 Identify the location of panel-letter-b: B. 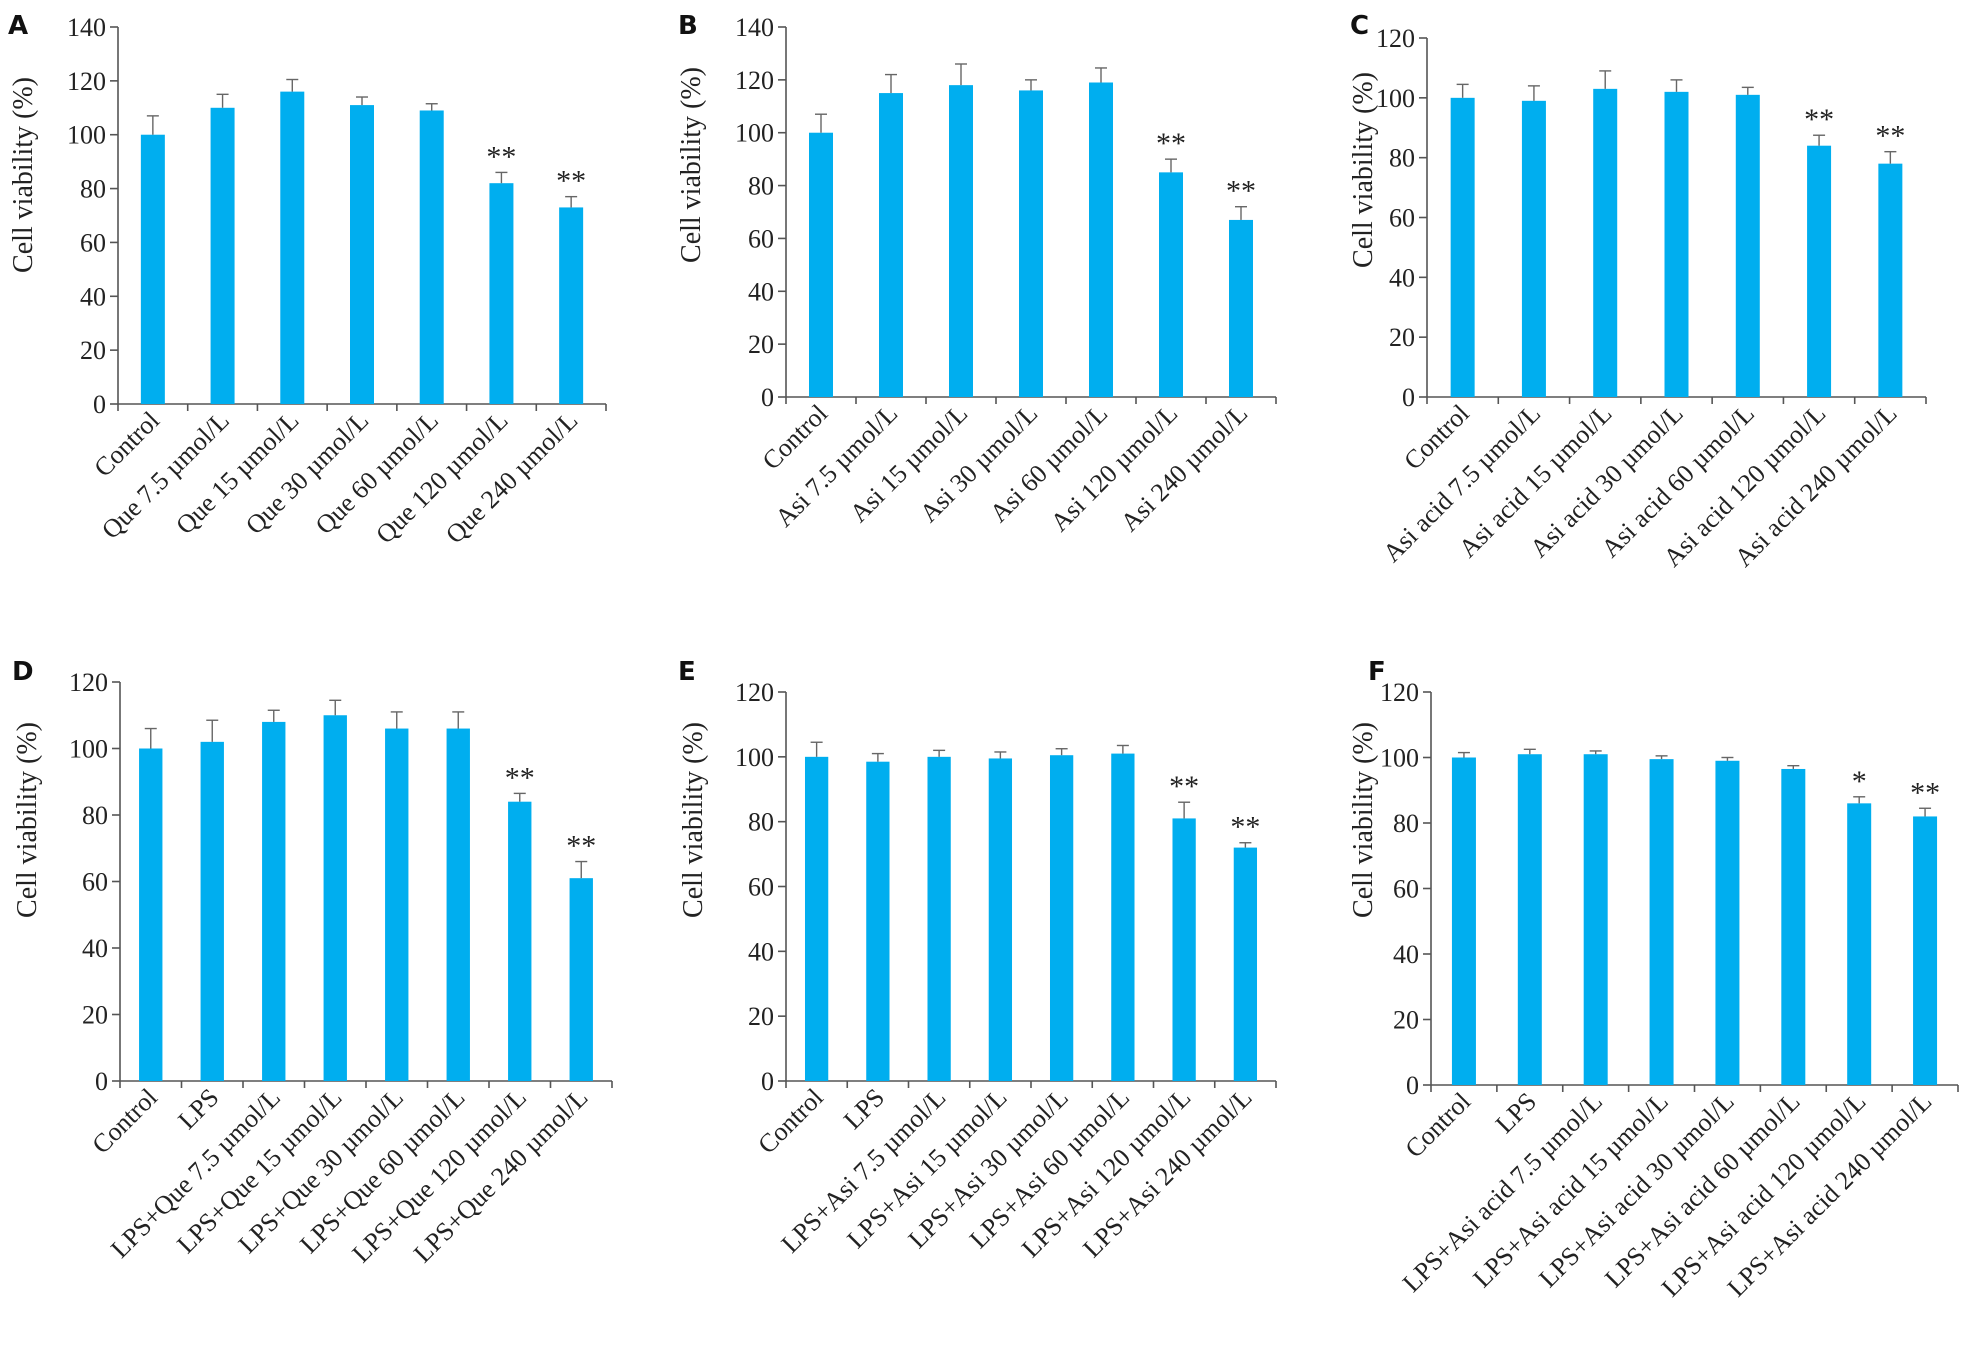
(688, 26).